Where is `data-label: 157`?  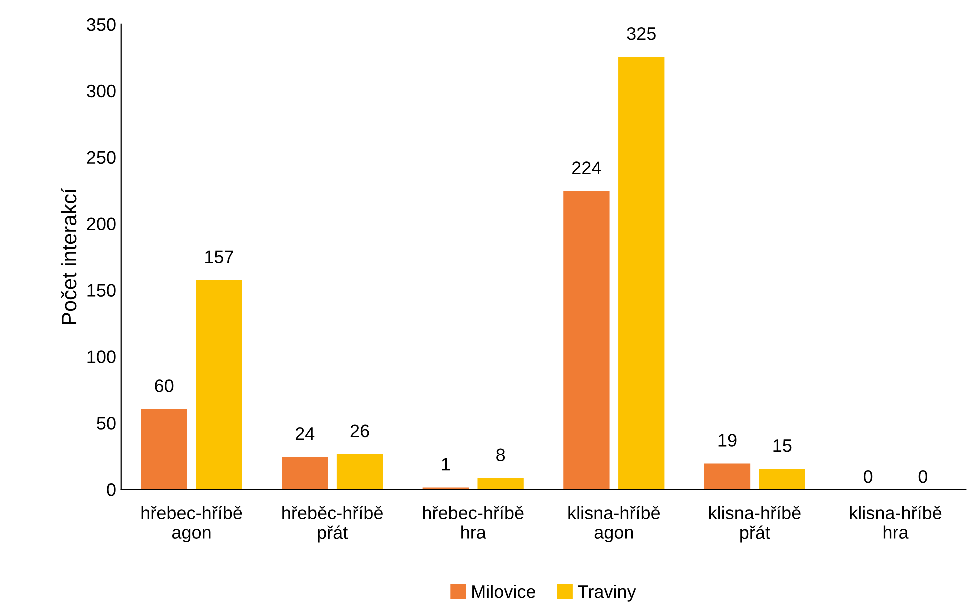
data-label: 157 is located at coordinates (220, 257).